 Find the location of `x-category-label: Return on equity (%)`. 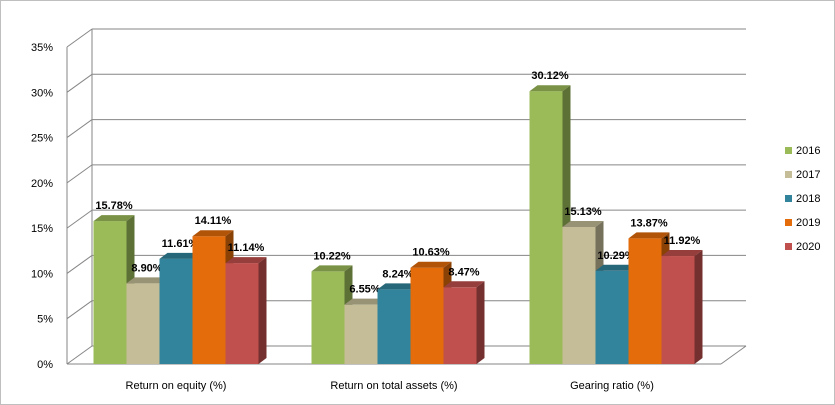

x-category-label: Return on equity (%) is located at coordinates (176, 386).